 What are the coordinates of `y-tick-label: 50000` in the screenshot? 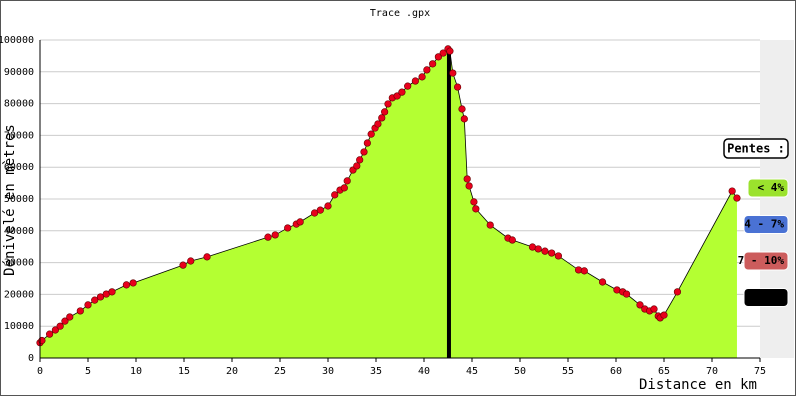 It's located at (19, 199).